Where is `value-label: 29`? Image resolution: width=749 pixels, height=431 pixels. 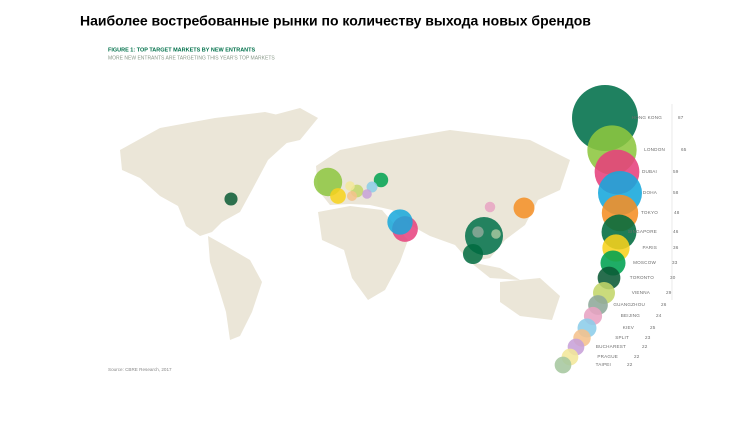
value-label: 29 is located at coordinates (669, 292).